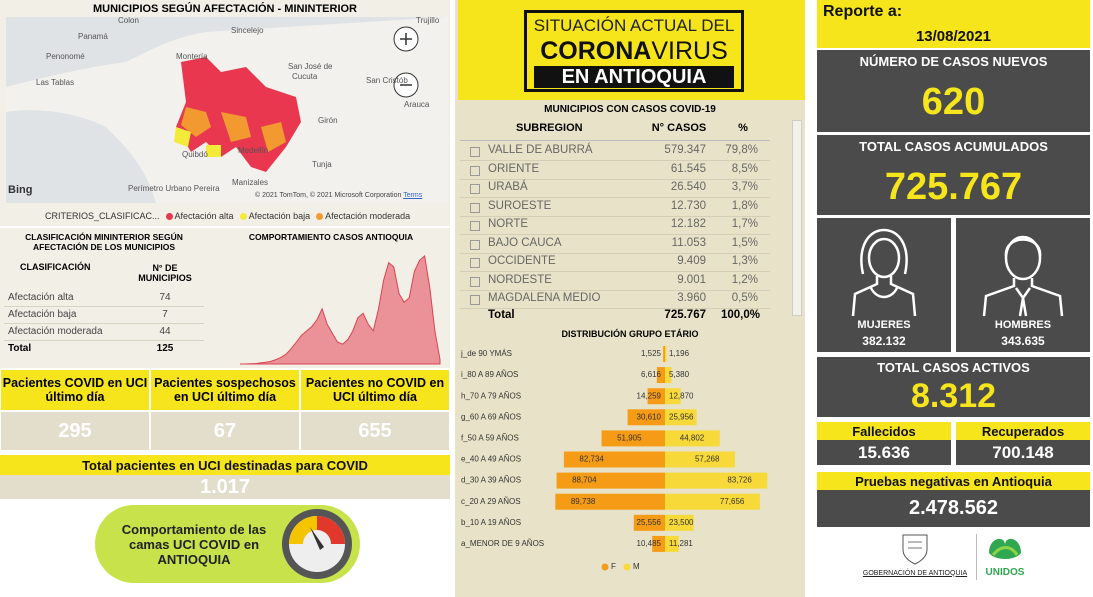 Image resolution: width=1093 pixels, height=597 pixels. Describe the element at coordinates (75, 431) in the screenshot. I see `uci-value: 295` at that location.